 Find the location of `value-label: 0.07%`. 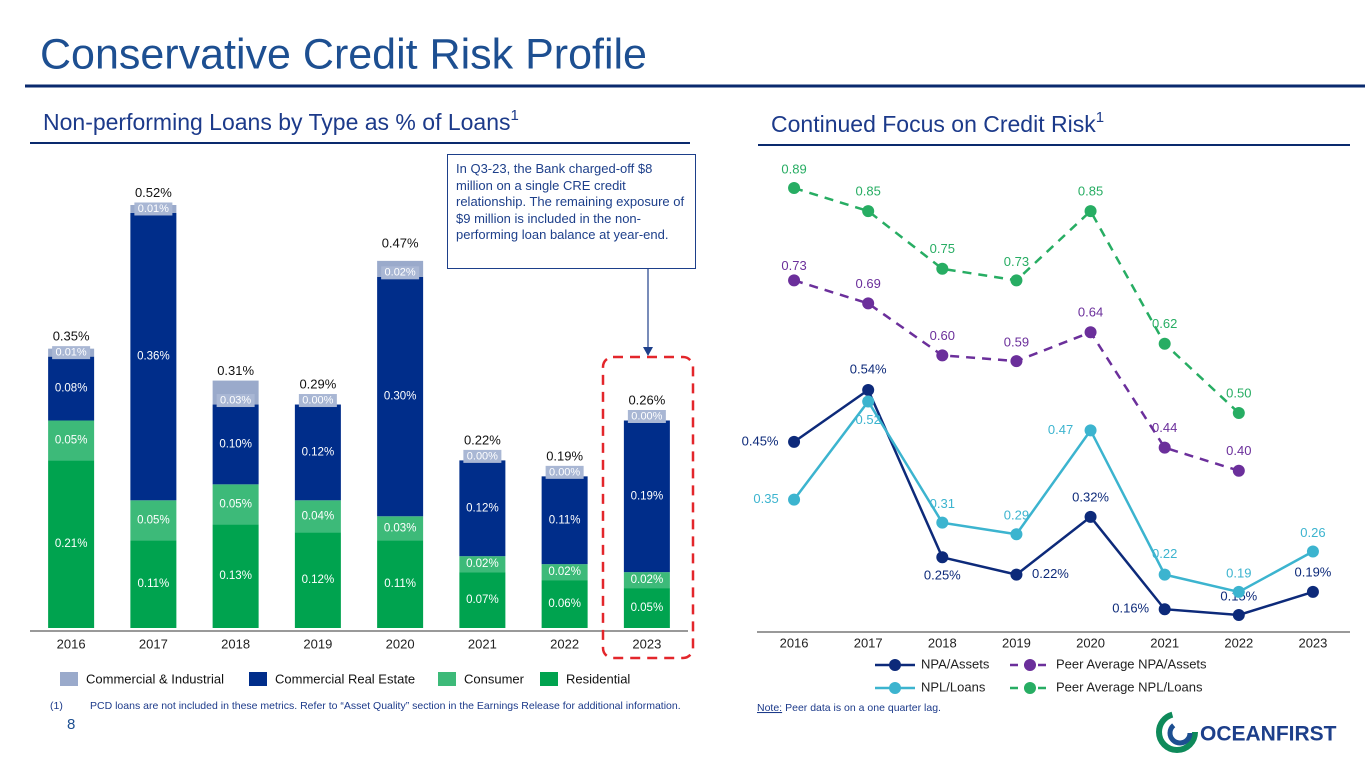

value-label: 0.07% is located at coordinates (482, 600).